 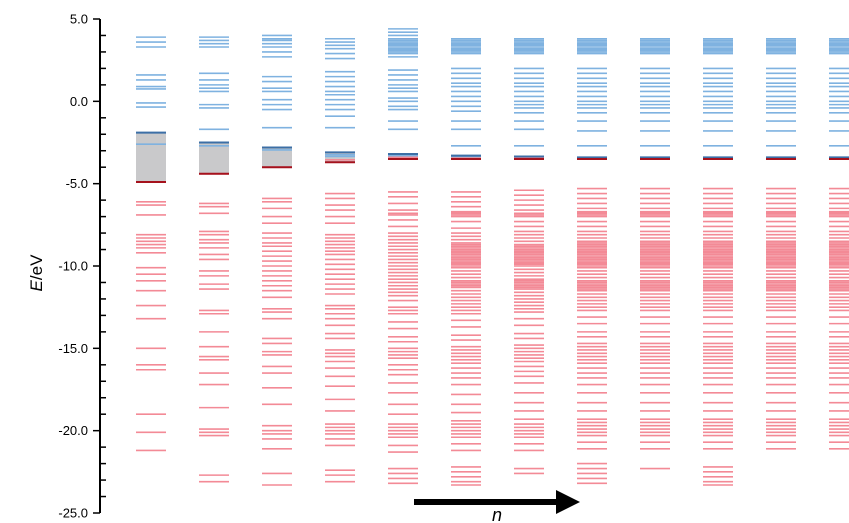 What do you see at coordinates (79, 19) in the screenshot?
I see `y-tick-label: 5.0` at bounding box center [79, 19].